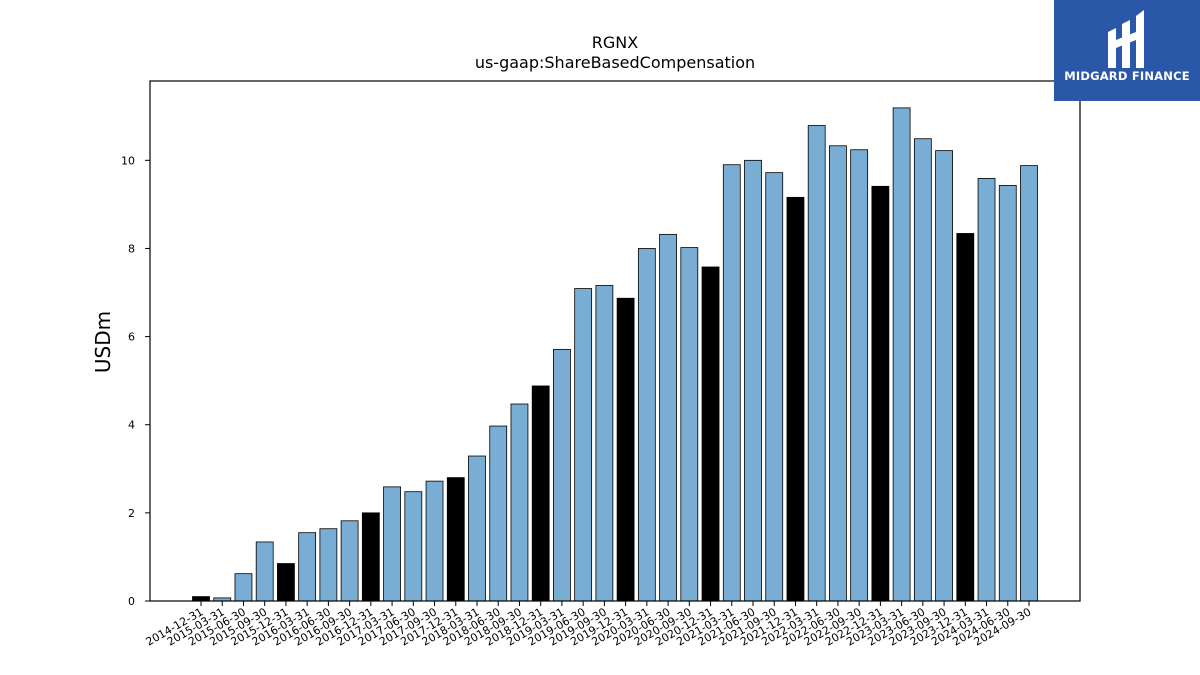 This screenshot has height=675, width=1200. I want to click on y-tick-label: 8, so click(131, 248).